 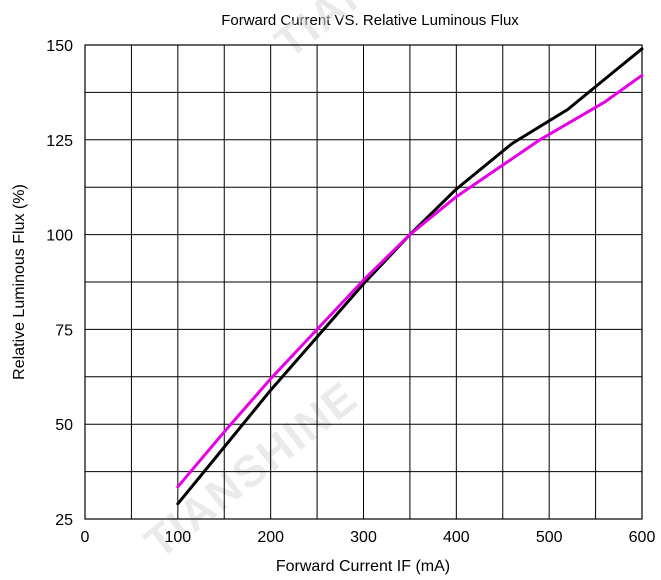 I want to click on x-tick-labels: 0 100 200 300 400 500 600, so click(x=368, y=537).